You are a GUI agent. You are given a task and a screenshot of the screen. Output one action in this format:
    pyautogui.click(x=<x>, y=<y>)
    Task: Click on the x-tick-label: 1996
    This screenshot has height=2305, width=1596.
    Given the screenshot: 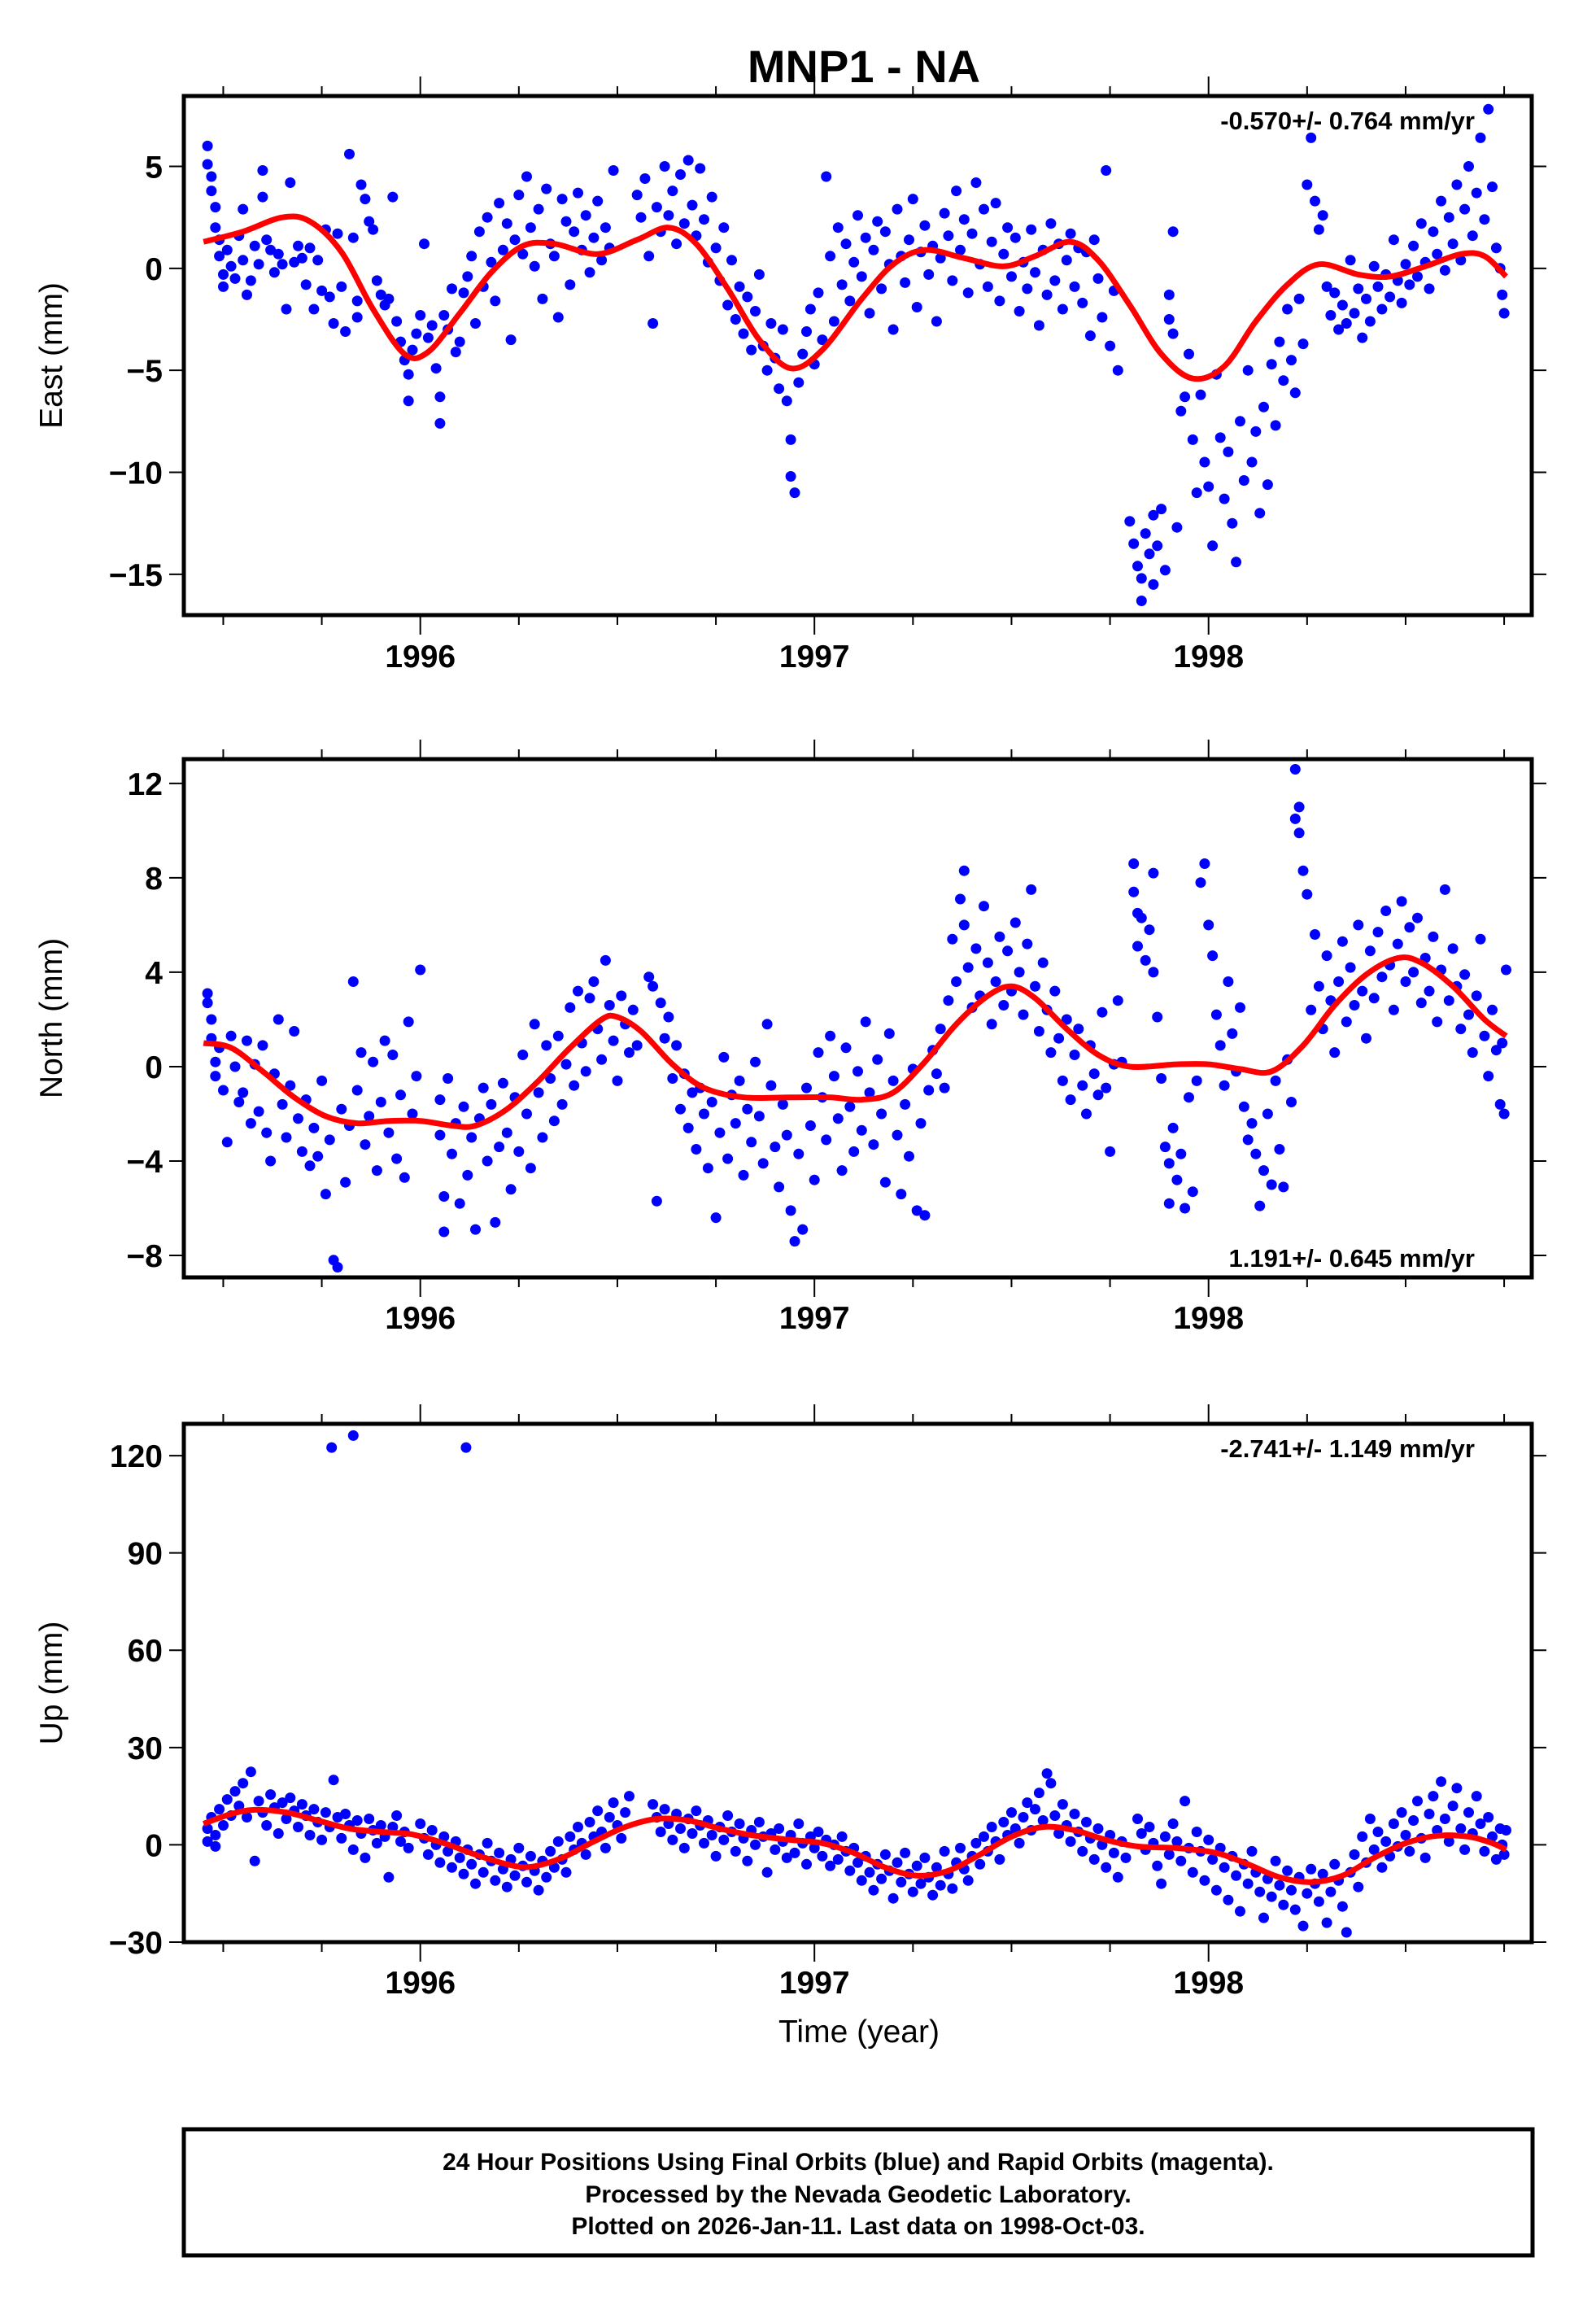 What is the action you would take?
    pyautogui.click(x=420, y=1983)
    